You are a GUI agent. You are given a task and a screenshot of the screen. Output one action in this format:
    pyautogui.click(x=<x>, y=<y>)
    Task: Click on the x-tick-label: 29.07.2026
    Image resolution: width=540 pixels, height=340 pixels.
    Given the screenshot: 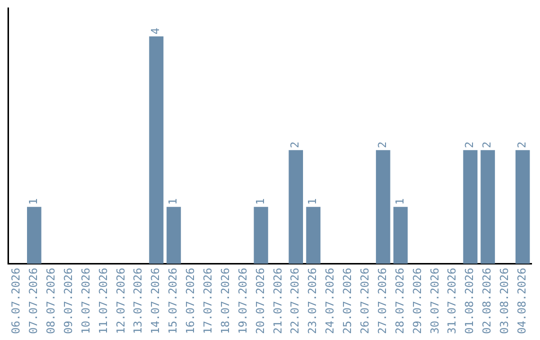 What is the action you would take?
    pyautogui.click(x=417, y=301)
    